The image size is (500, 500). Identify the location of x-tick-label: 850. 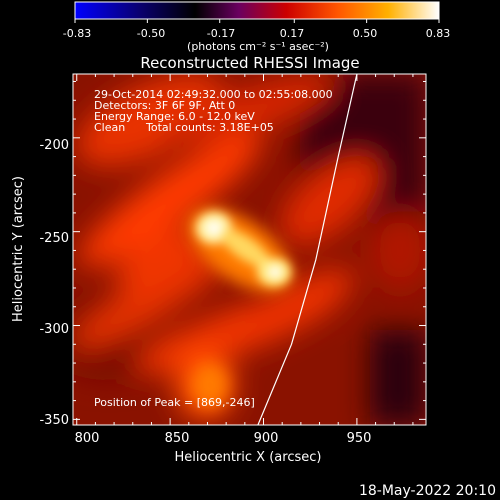
(177, 438).